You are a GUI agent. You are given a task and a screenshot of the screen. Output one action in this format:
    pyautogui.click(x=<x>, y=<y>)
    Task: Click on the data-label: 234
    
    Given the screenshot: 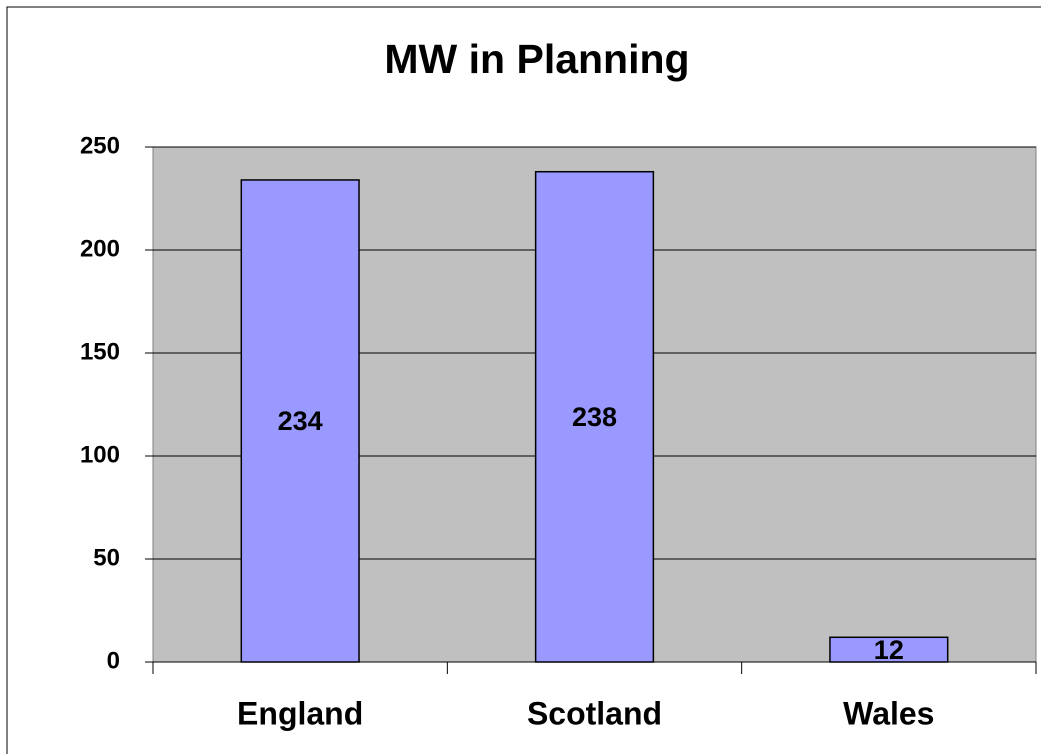 What is the action you would take?
    pyautogui.click(x=300, y=421)
    